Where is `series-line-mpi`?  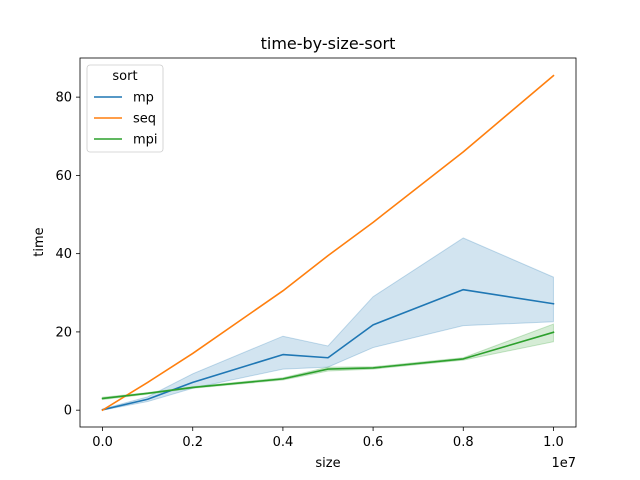 series-line-mpi is located at coordinates (328, 365).